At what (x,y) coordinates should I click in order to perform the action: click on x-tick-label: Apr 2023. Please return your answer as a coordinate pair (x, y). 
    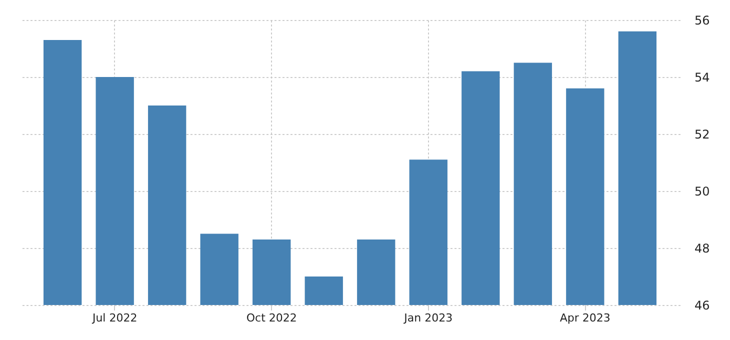
    Looking at the image, I should click on (585, 318).